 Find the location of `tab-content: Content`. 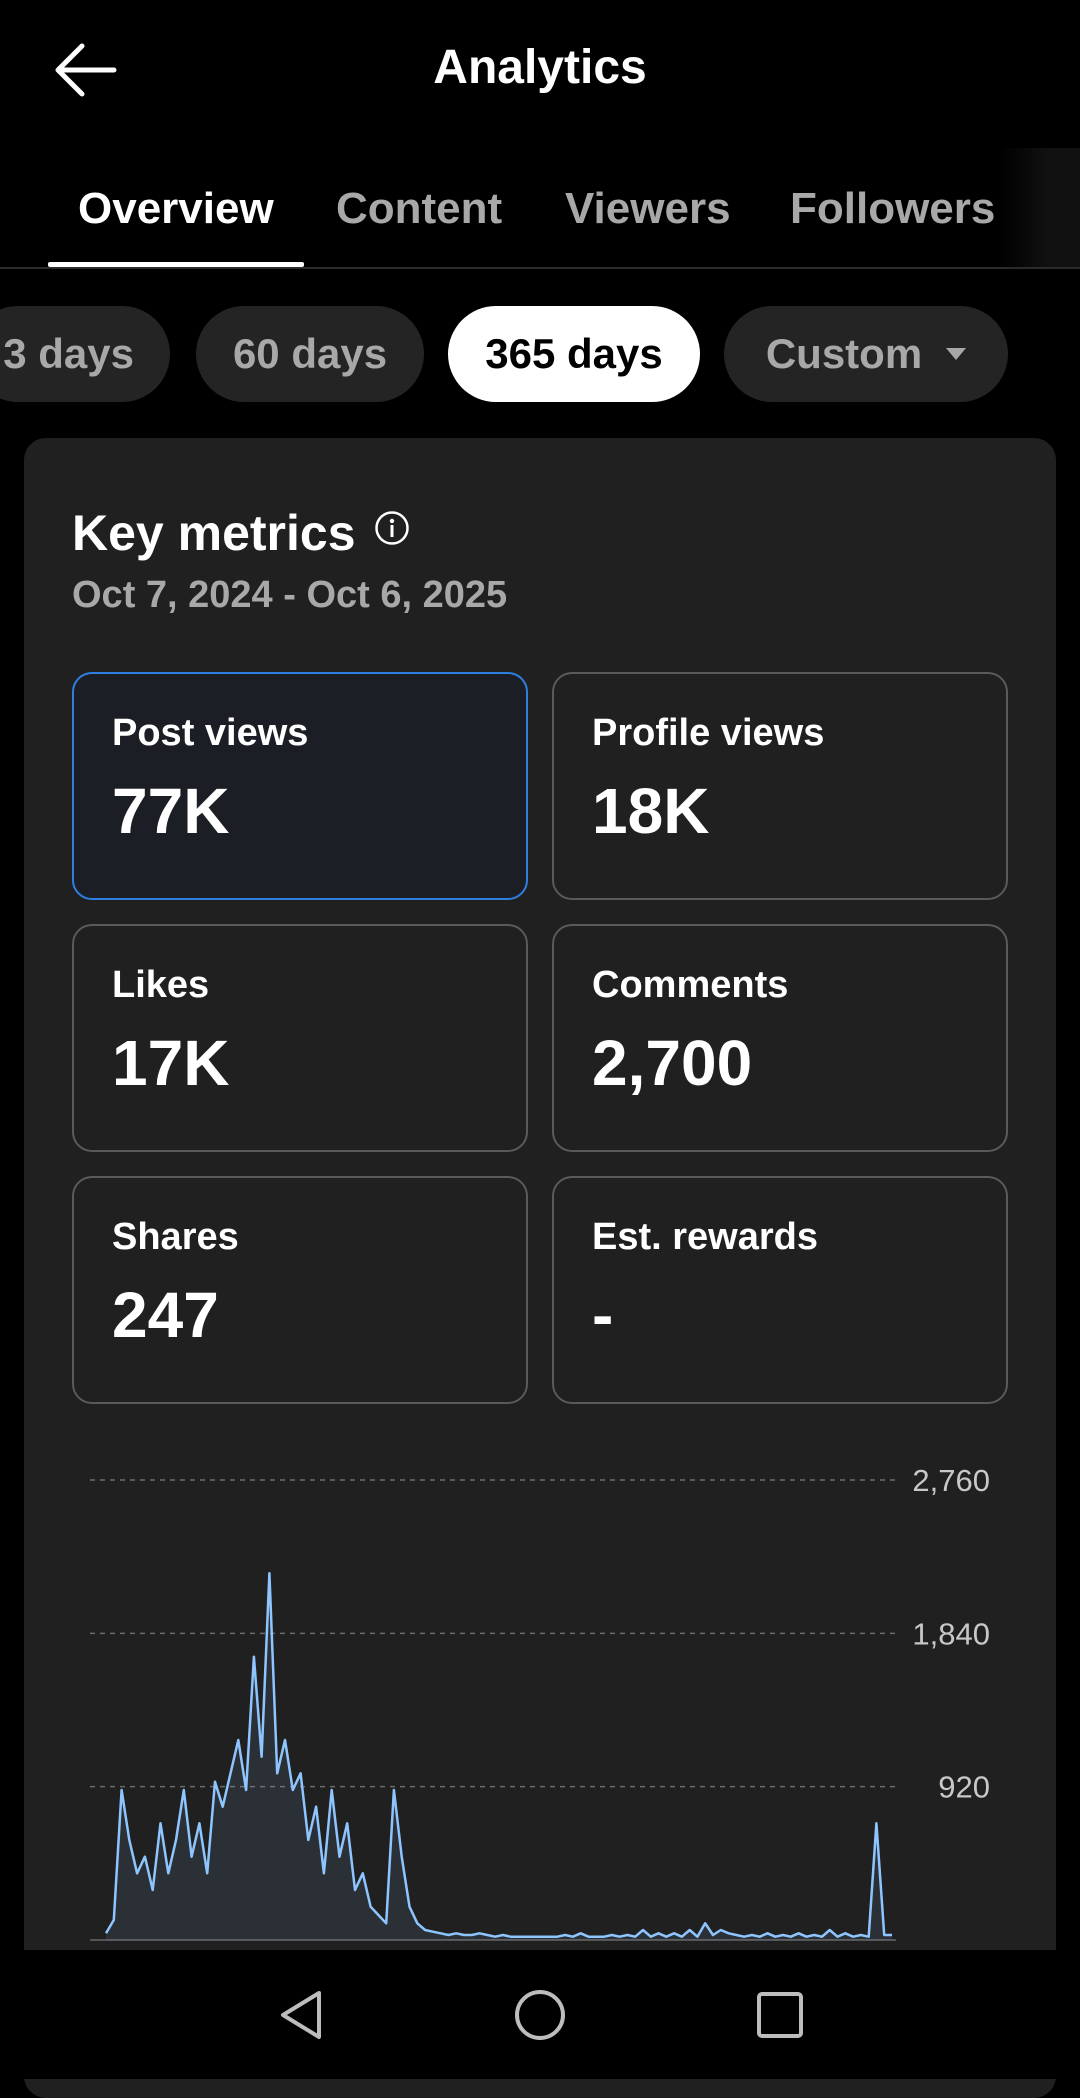

tab-content: Content is located at coordinates (419, 208).